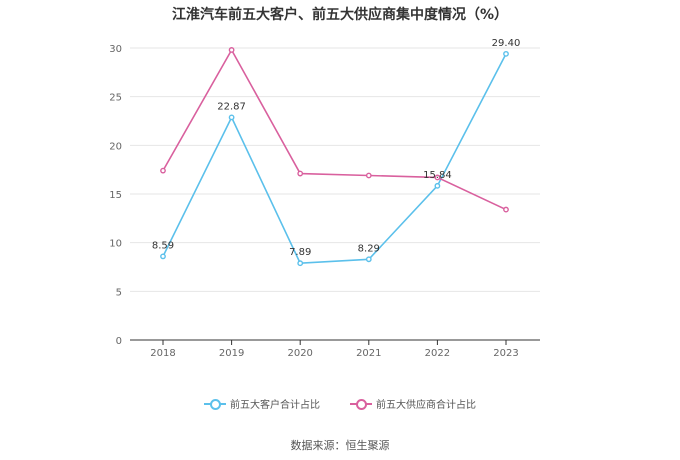 This screenshot has width=680, height=460. I want to click on data-label: 15.84, so click(437, 175).